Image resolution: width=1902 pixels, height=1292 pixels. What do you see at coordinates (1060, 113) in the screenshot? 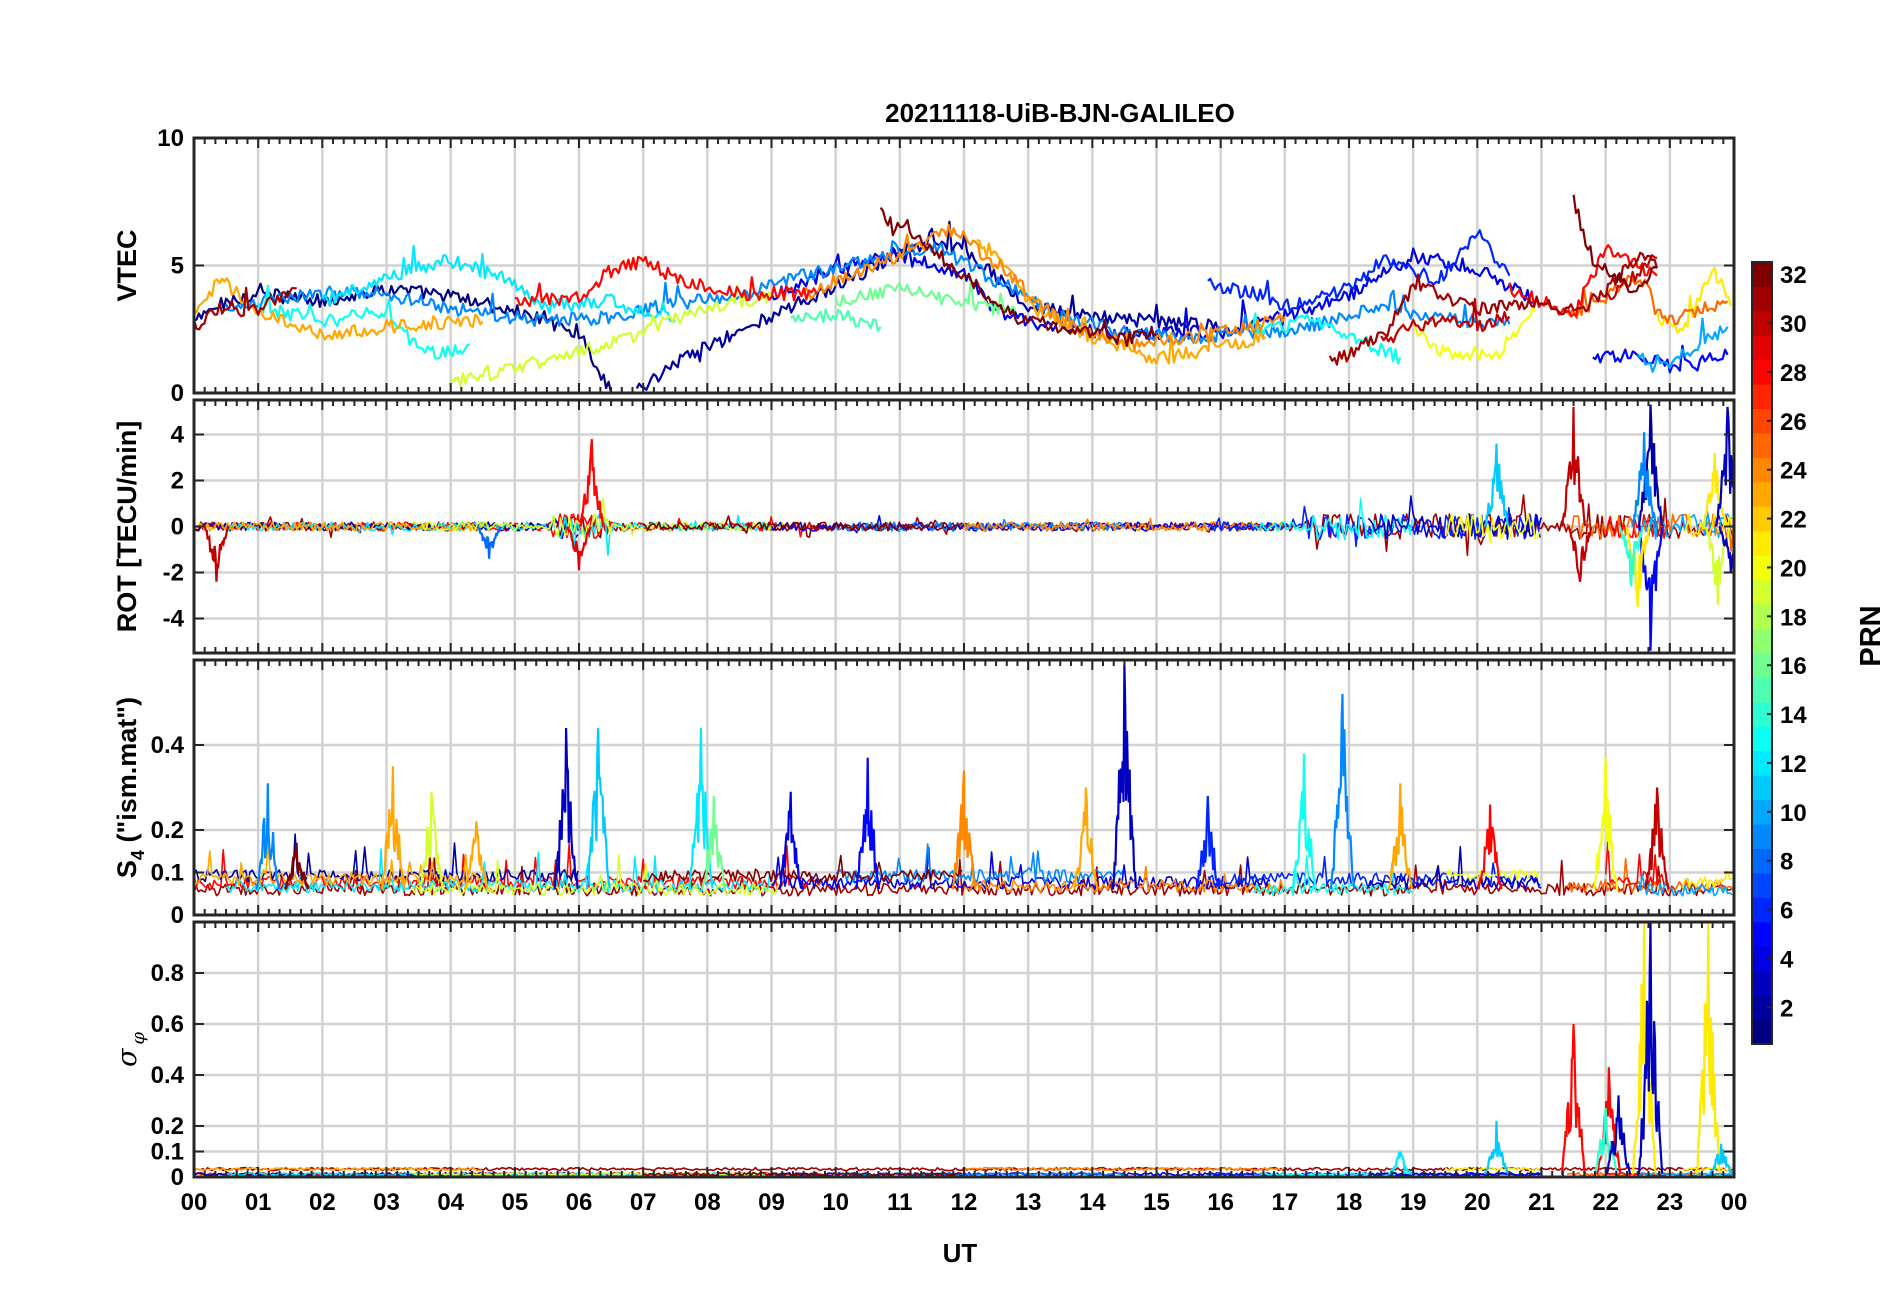
I see `chart-title: 20211118-UiB-BJN-GALILEO` at bounding box center [1060, 113].